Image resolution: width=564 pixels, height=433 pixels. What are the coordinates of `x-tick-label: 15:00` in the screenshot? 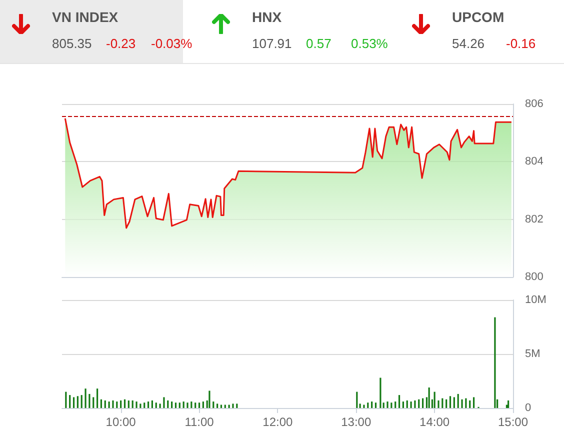 It's located at (513, 422).